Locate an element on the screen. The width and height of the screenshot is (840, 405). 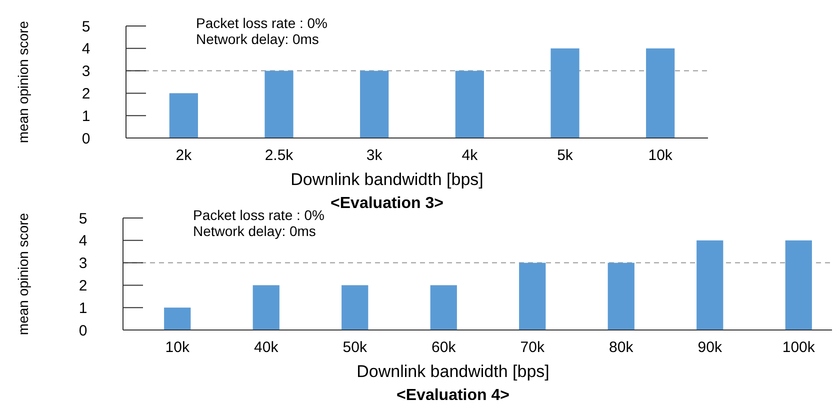
x-tick-label: 2.5k is located at coordinates (279, 155).